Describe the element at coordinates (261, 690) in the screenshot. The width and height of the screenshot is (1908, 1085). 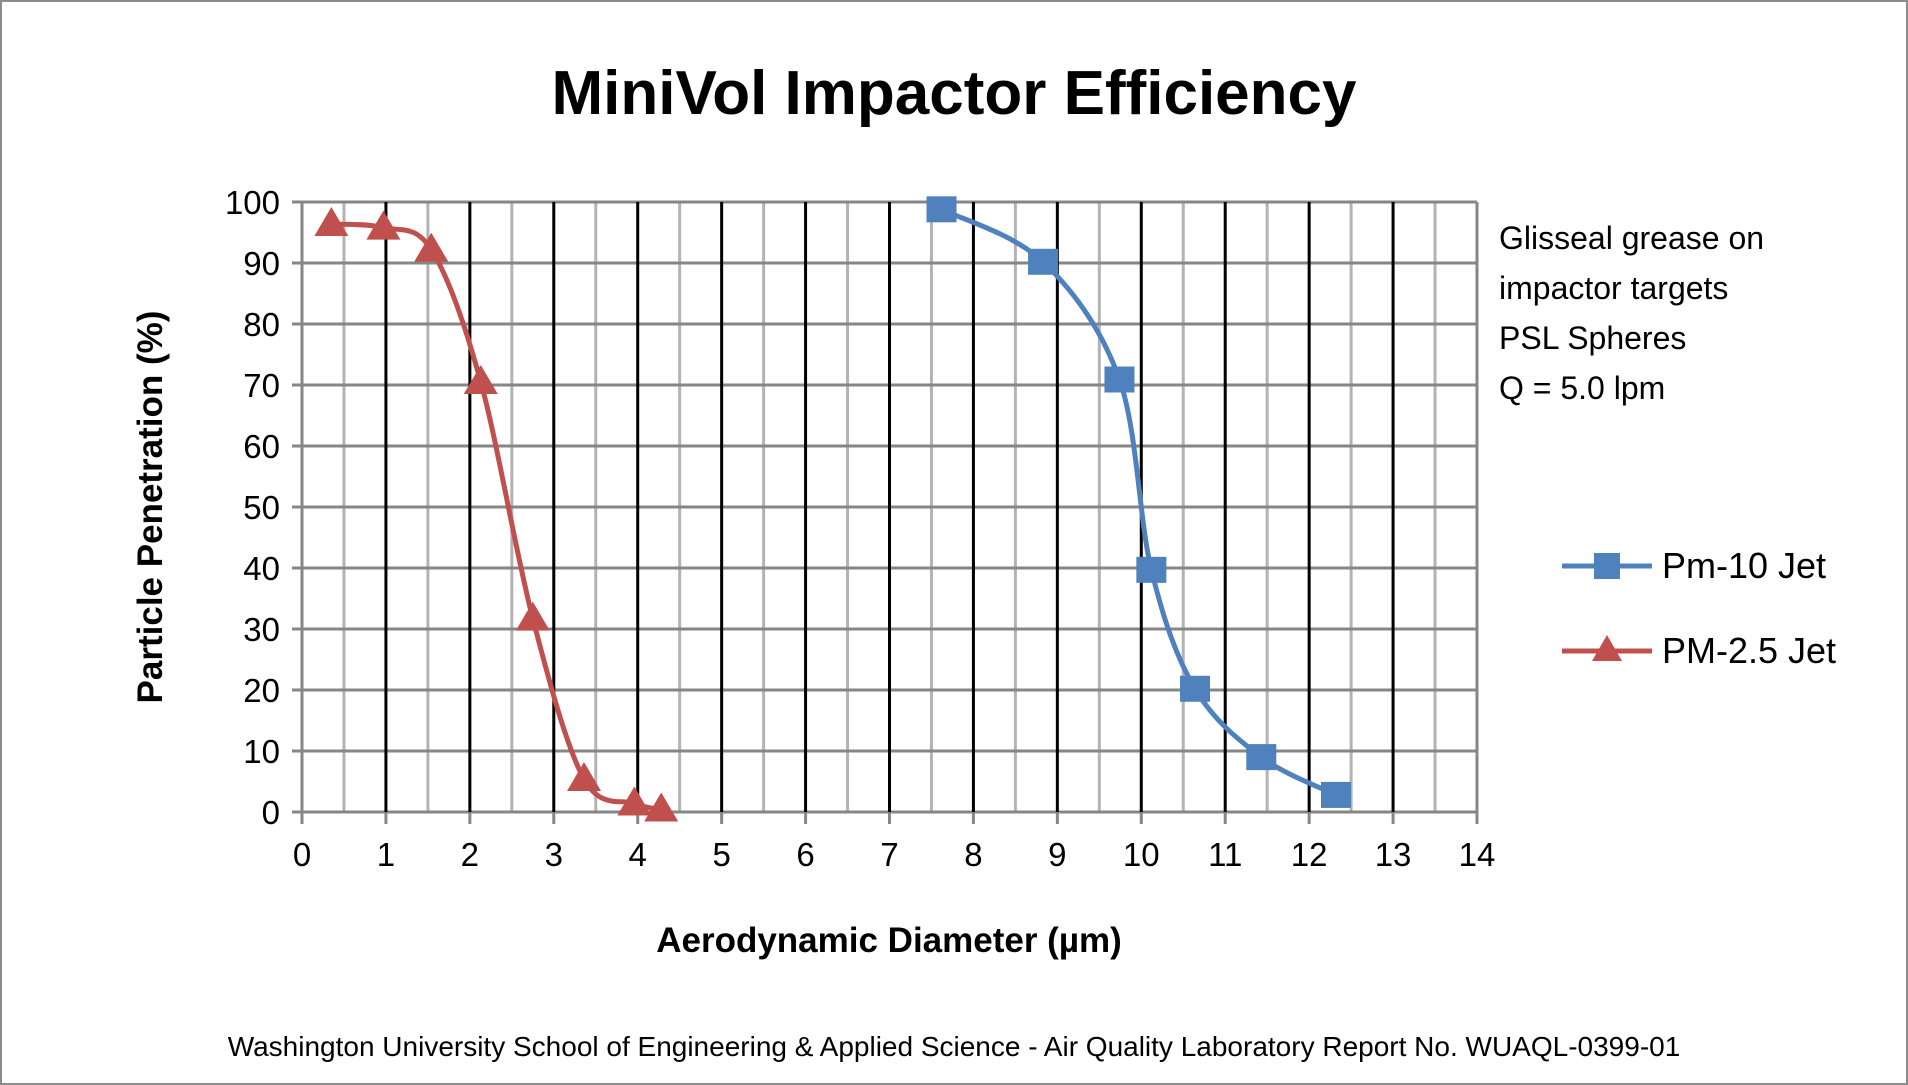
I see `y-tick-label: 20` at that location.